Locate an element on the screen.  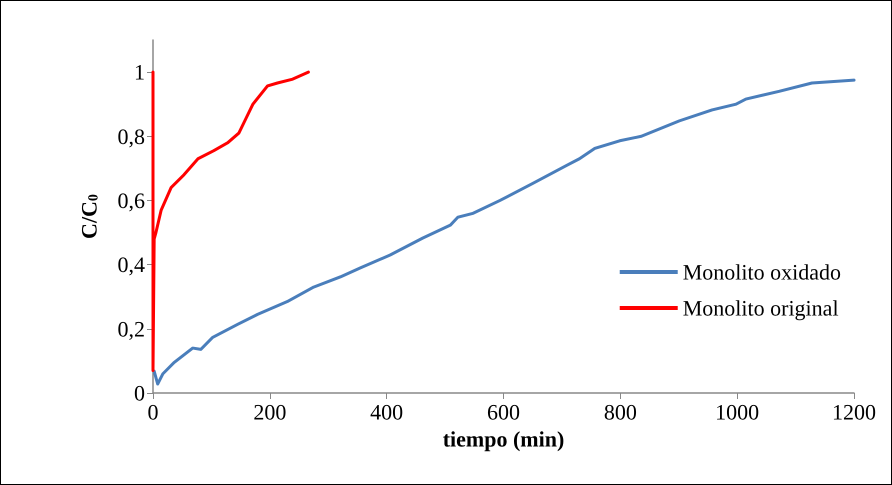
x-tick-label: 600 is located at coordinates (503, 412).